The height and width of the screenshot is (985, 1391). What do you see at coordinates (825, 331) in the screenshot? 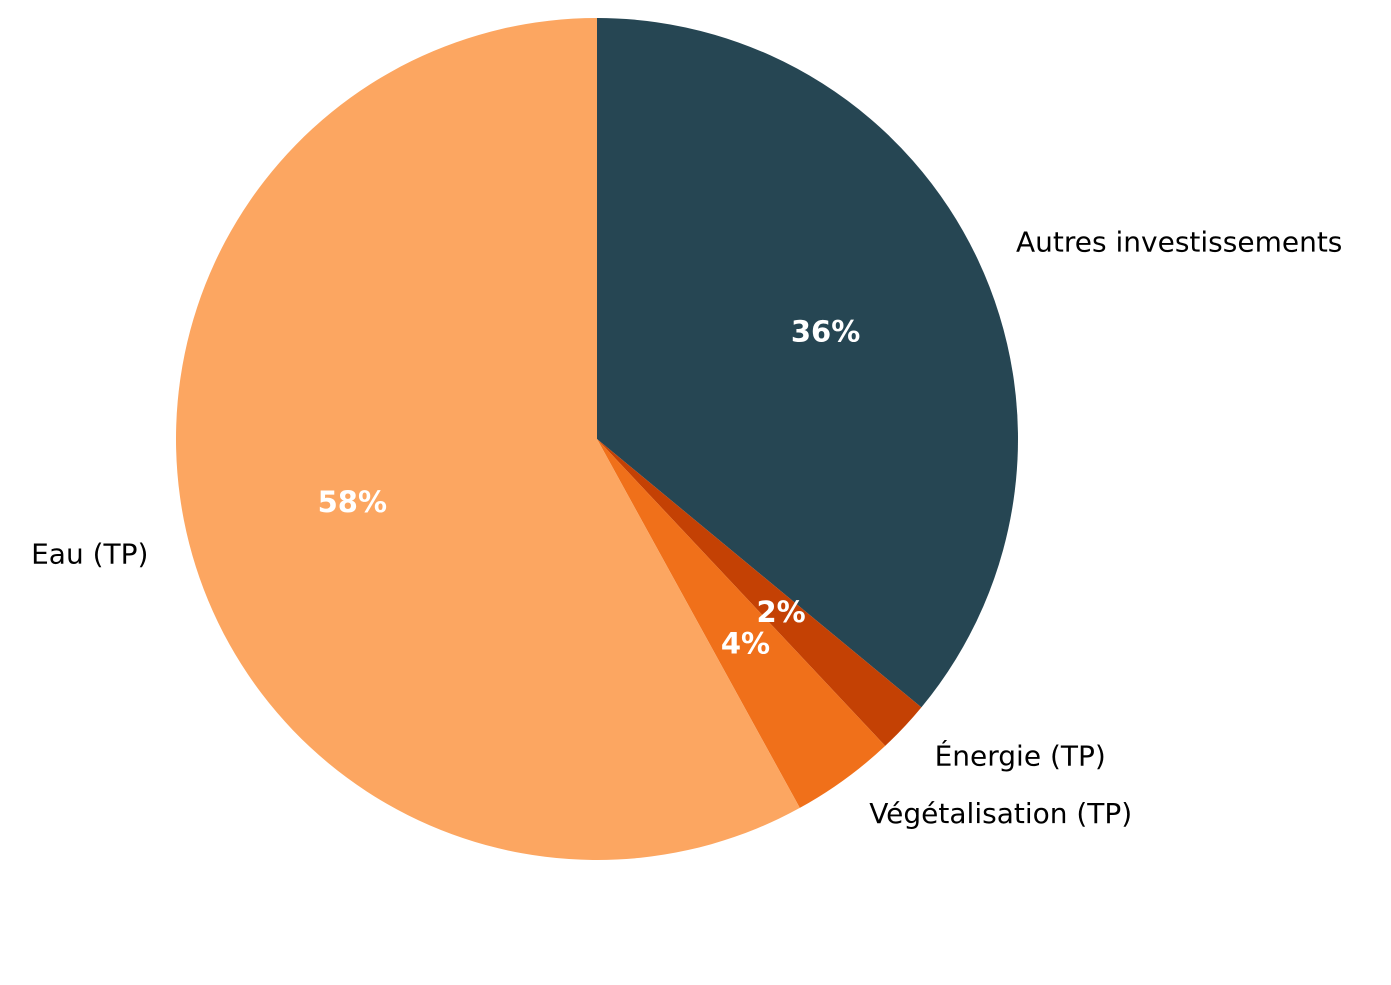
I see `pct-label-autres-investissements: 36%` at bounding box center [825, 331].